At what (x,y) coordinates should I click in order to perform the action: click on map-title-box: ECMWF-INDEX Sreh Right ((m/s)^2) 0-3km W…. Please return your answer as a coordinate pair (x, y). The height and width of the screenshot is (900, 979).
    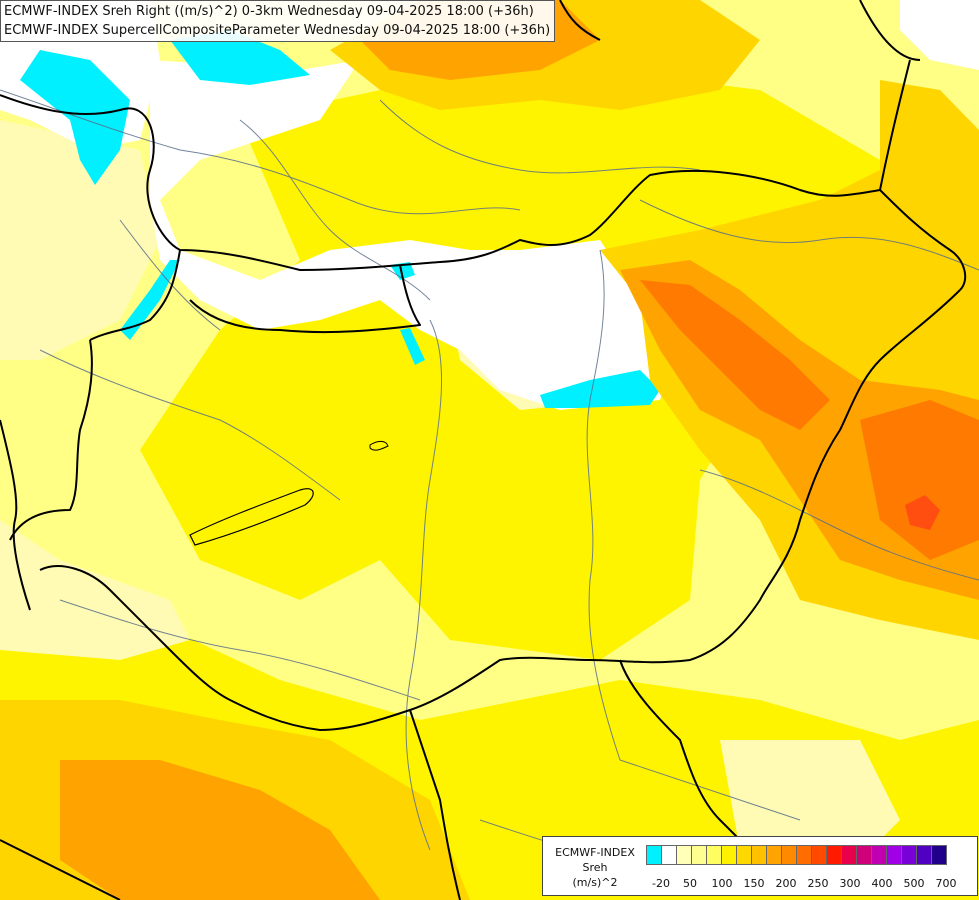
    Looking at the image, I should click on (277, 21).